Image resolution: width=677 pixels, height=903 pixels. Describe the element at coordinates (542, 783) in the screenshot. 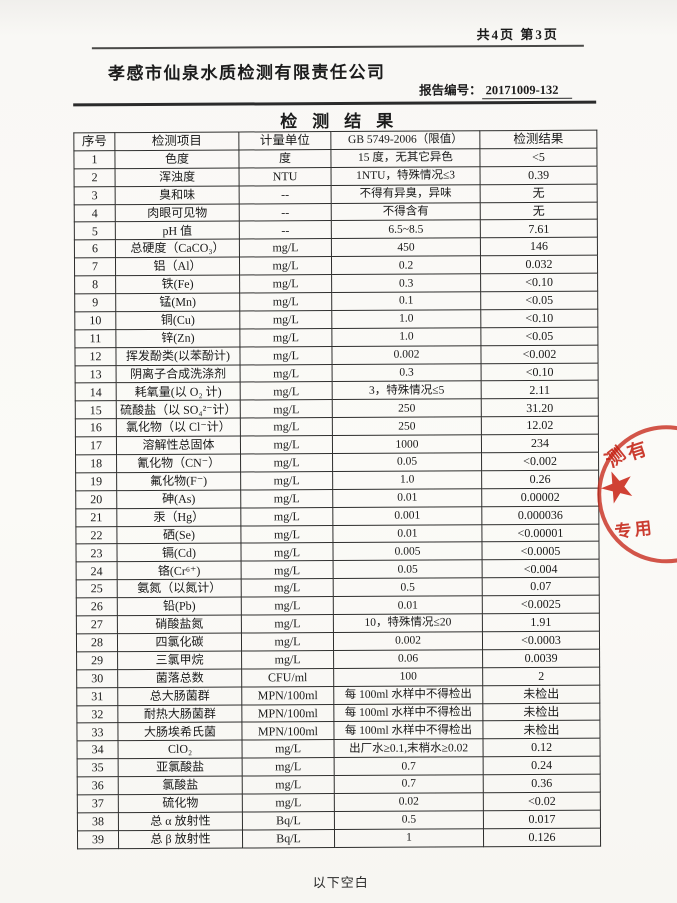

I see `result-value: 0.36` at that location.